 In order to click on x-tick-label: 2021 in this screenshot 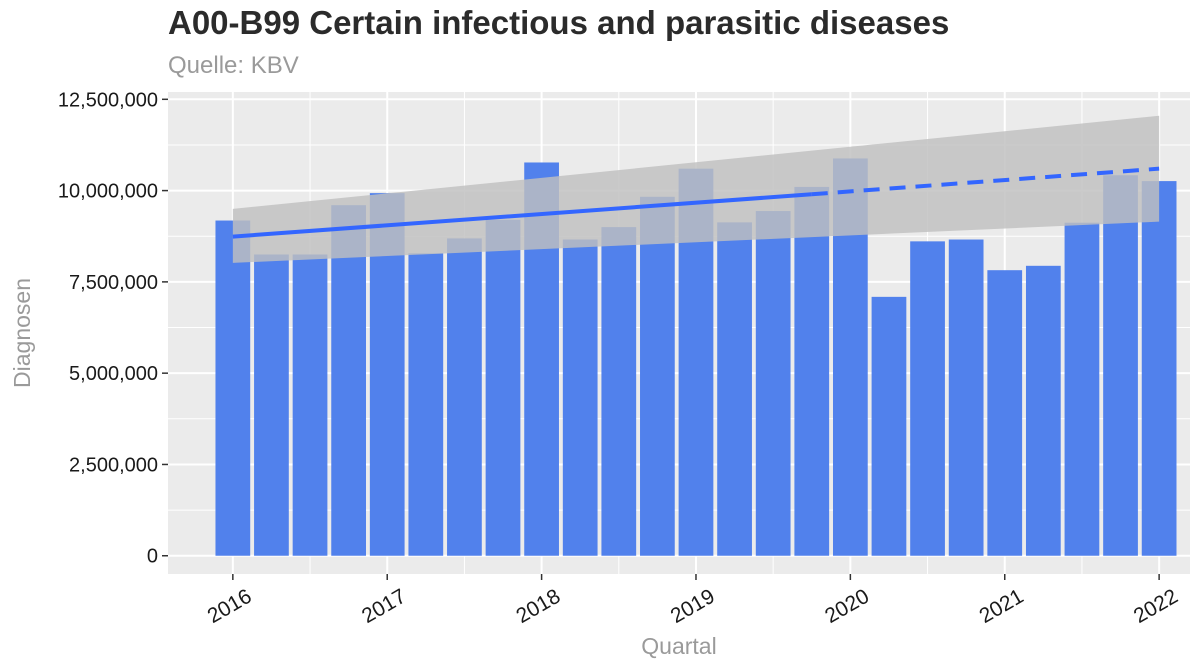, I will do `click(1002, 606)`.